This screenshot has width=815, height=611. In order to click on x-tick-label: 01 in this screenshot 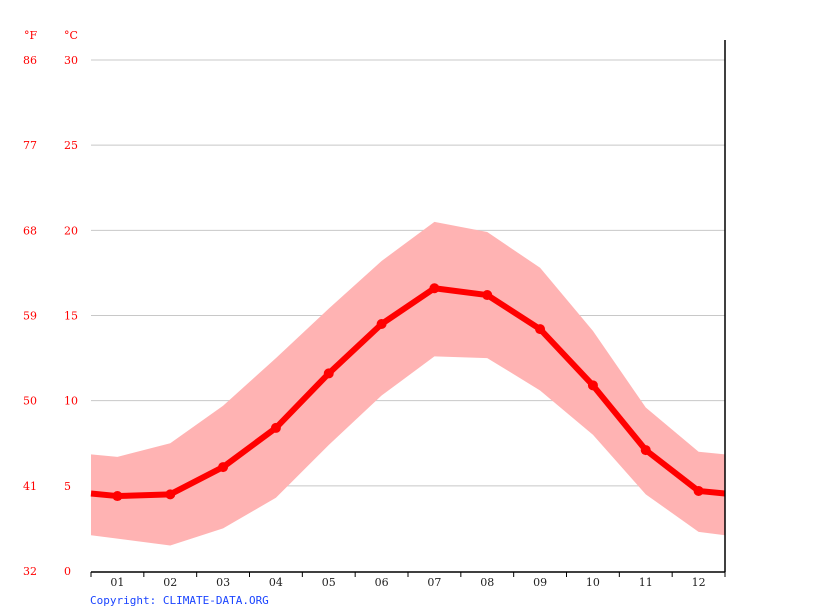, I will do `click(117, 582)`.